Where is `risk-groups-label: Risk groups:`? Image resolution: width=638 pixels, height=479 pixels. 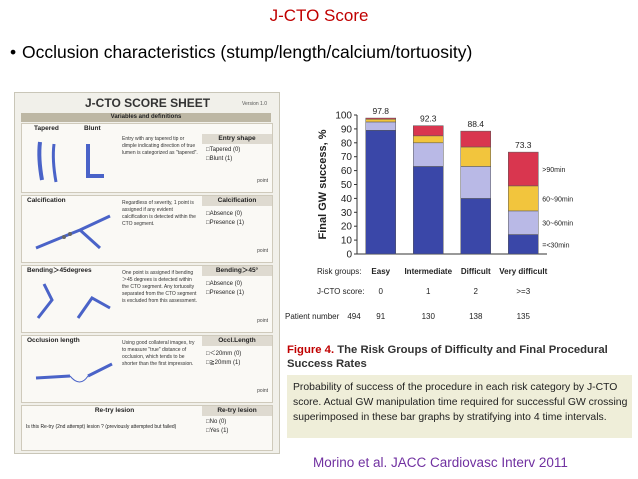
risk-groups-label: Risk groups: is located at coordinates (339, 271).